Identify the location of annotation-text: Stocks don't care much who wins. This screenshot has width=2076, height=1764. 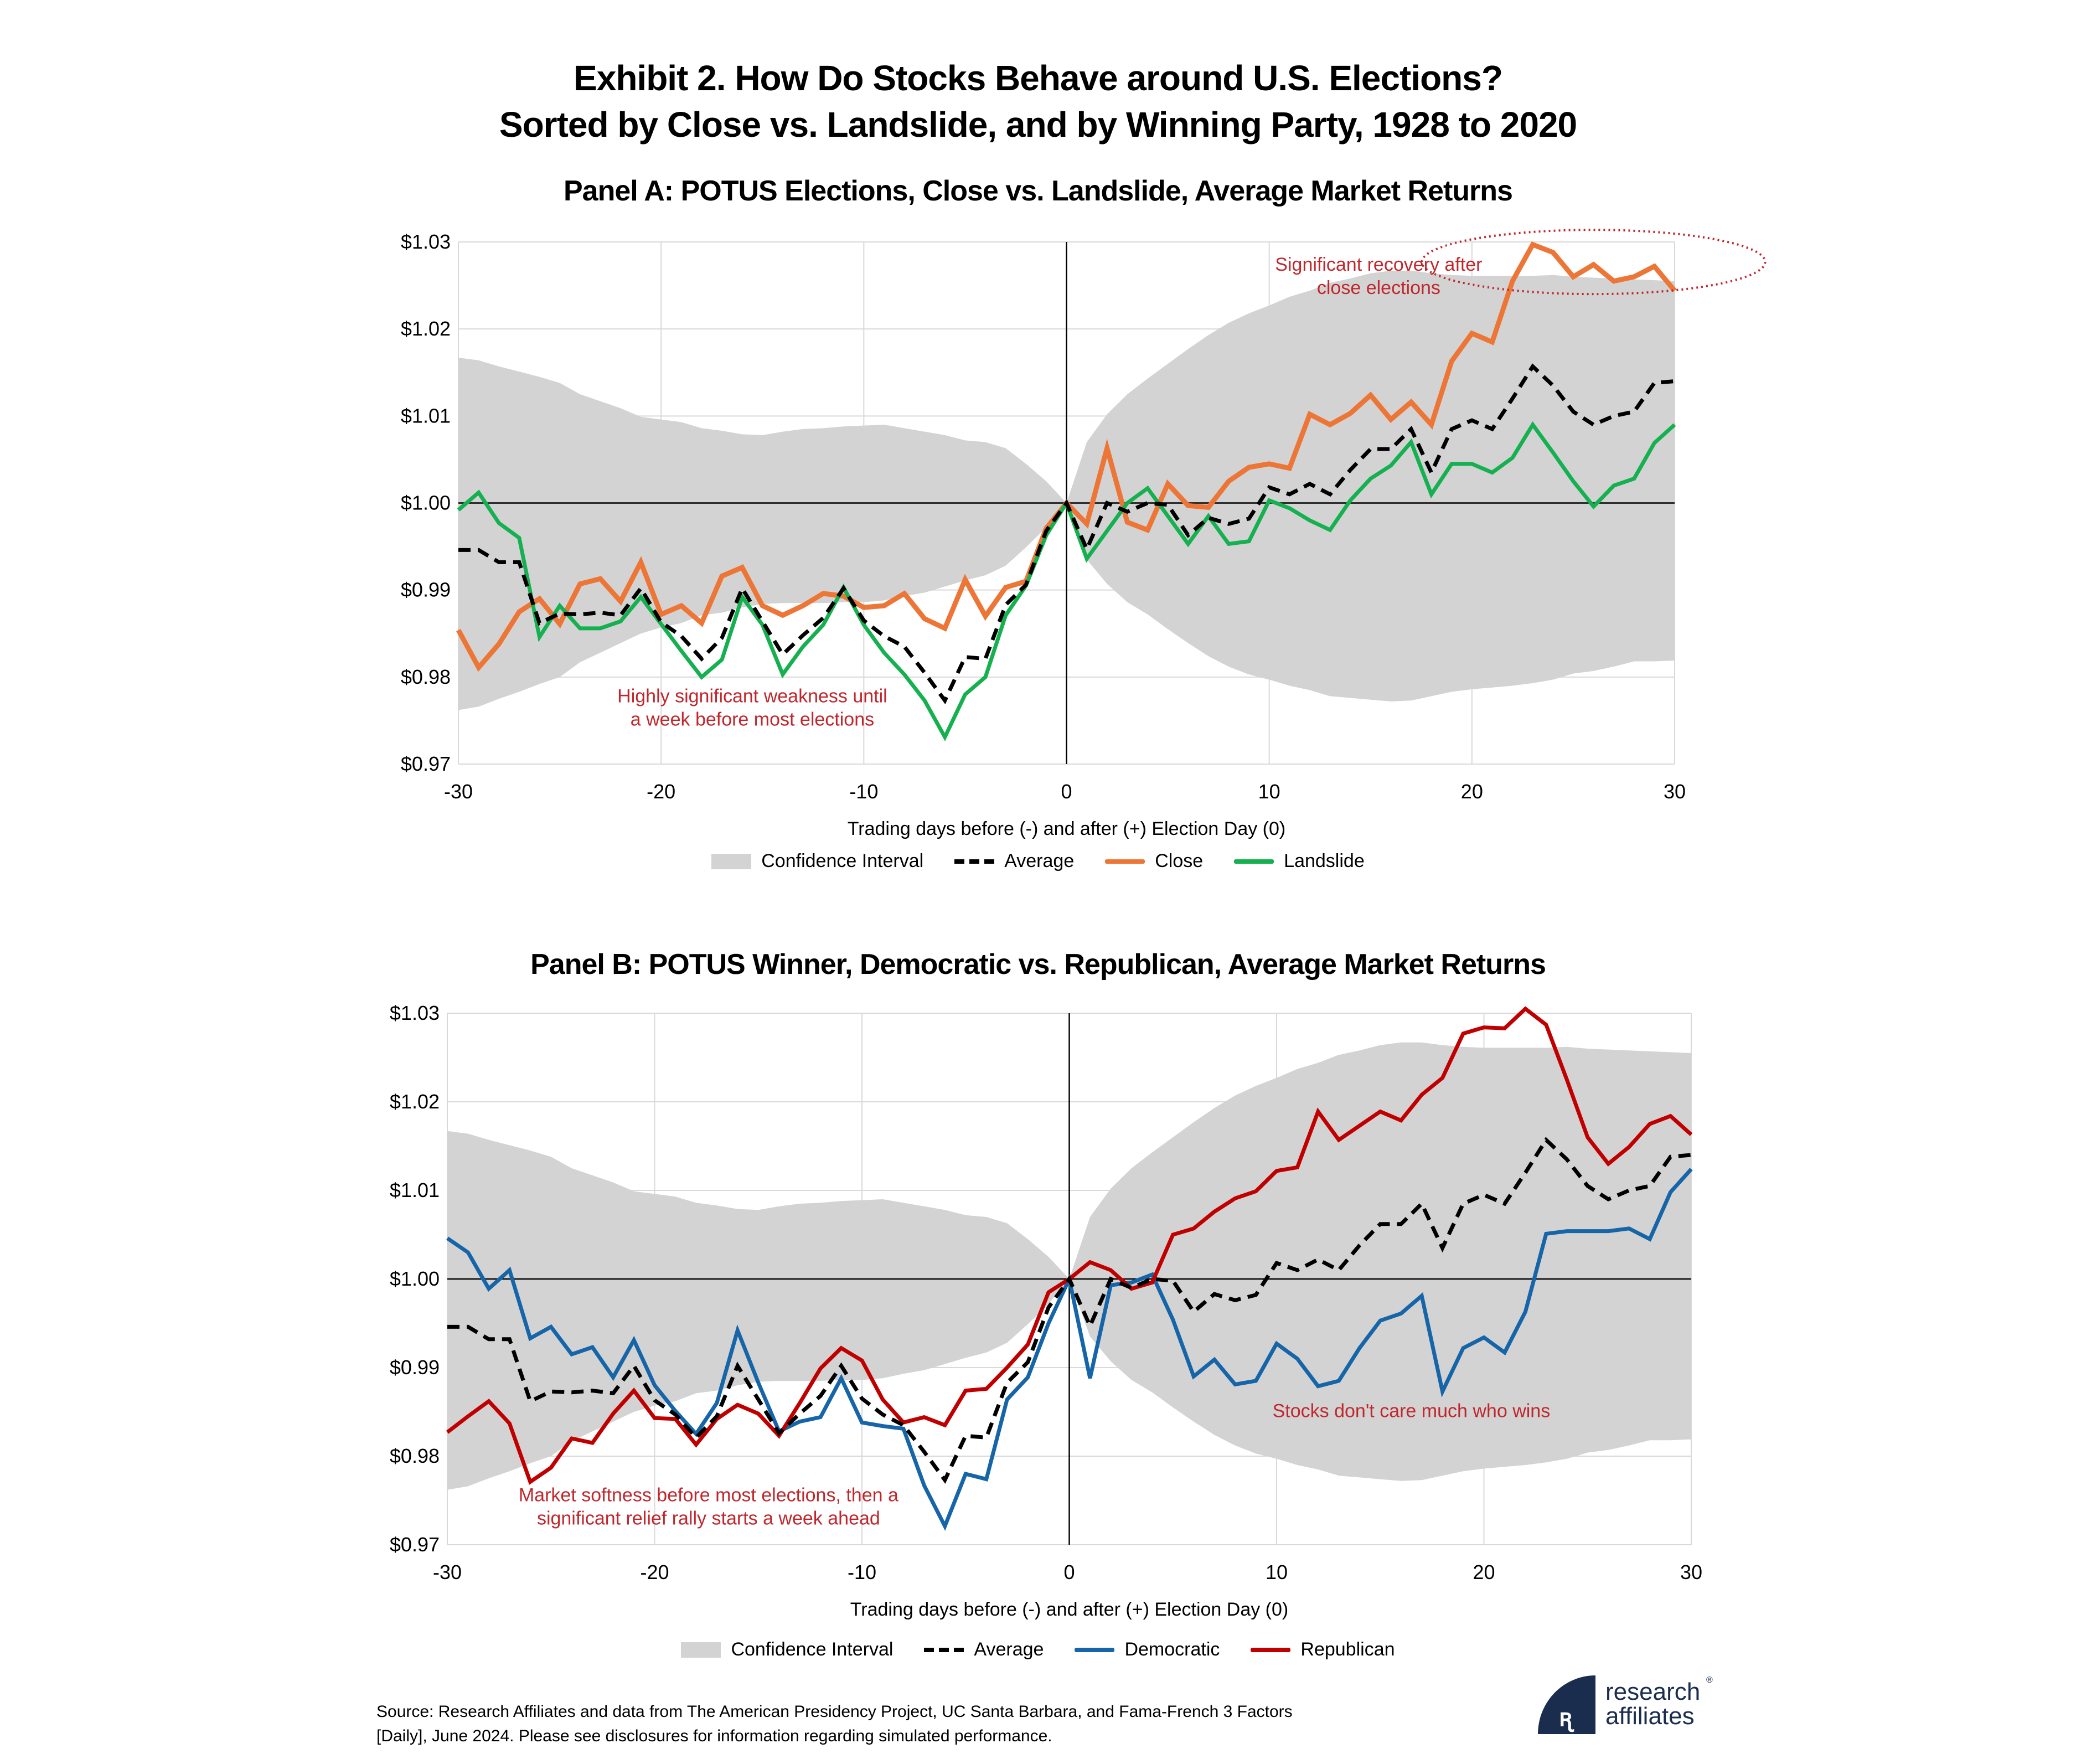
(1412, 1411).